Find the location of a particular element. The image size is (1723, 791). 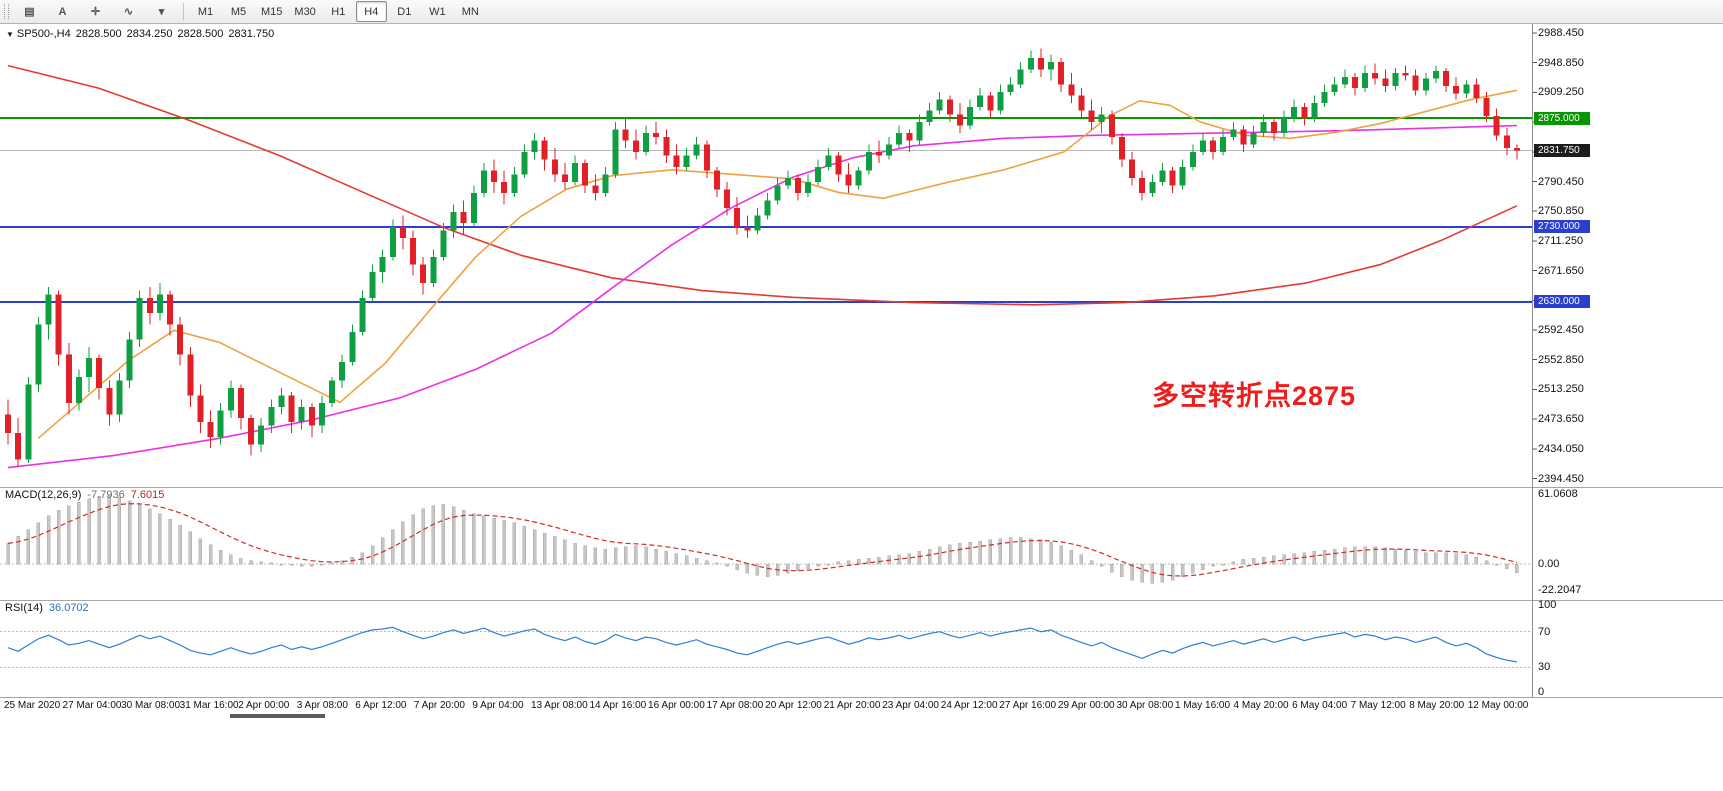

macd-main-value: -7.7936 is located at coordinates (106, 495).